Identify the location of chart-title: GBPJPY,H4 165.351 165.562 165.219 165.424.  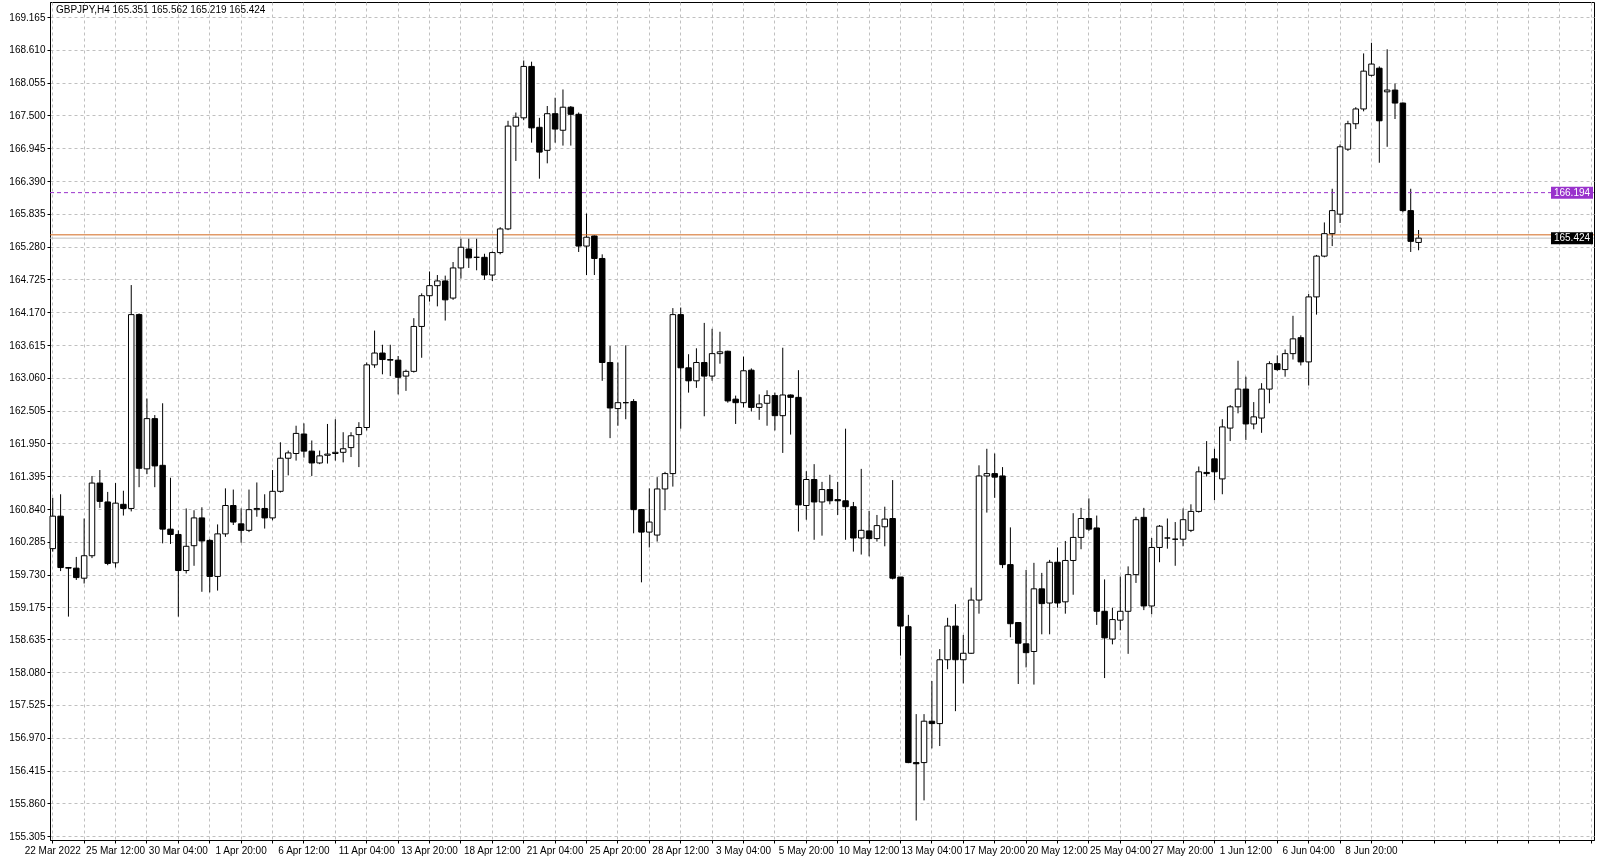
(161, 9).